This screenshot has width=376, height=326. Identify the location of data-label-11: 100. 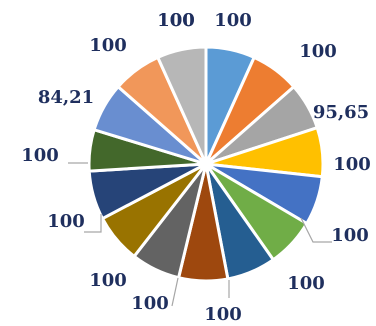
(40, 155).